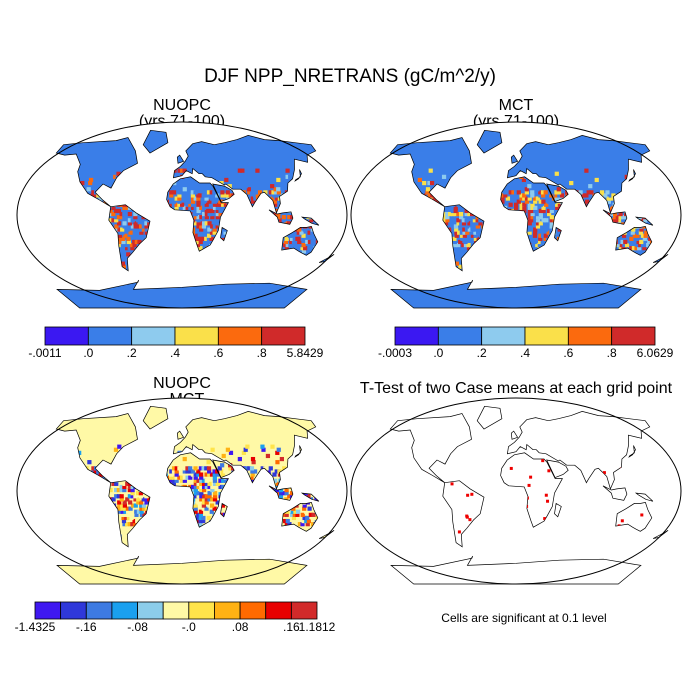 The height and width of the screenshot is (700, 700). I want to click on significant-cell, so click(604, 473).